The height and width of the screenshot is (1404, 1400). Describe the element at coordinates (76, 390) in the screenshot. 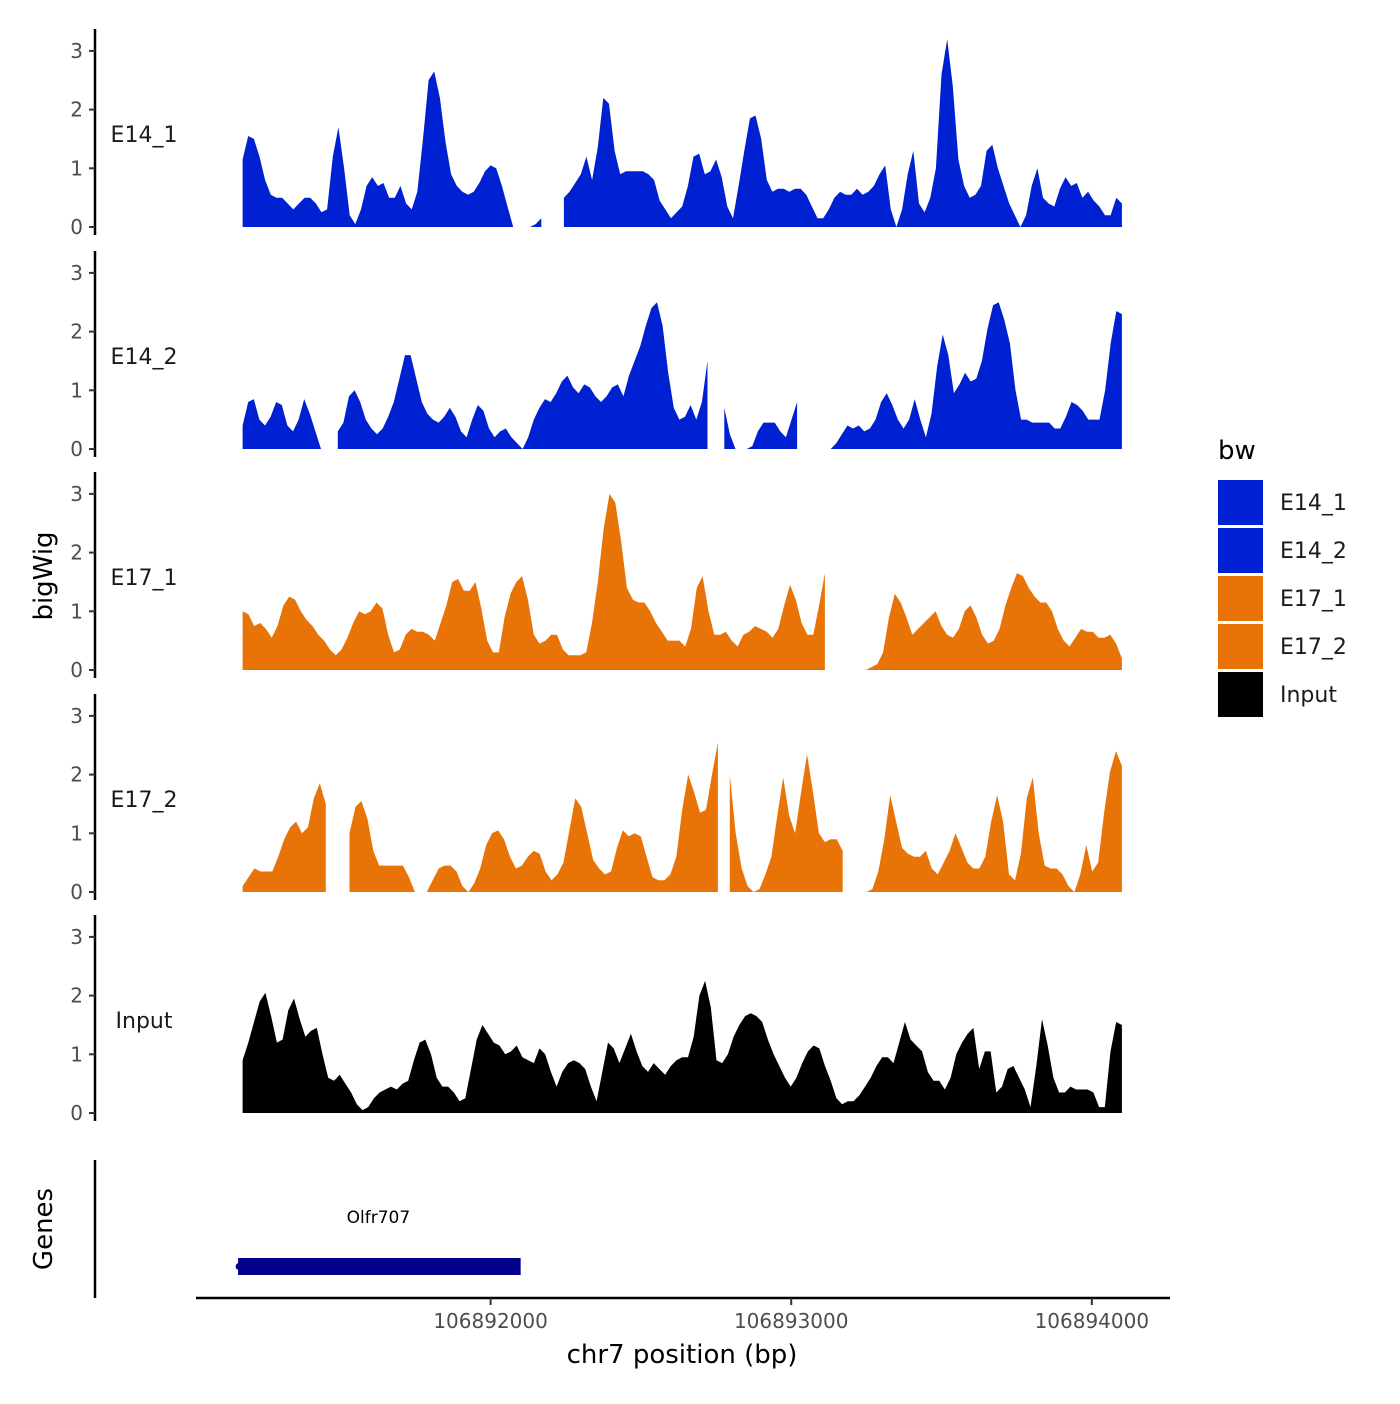

I see `y-tick-label-E14_2-1: 1` at that location.